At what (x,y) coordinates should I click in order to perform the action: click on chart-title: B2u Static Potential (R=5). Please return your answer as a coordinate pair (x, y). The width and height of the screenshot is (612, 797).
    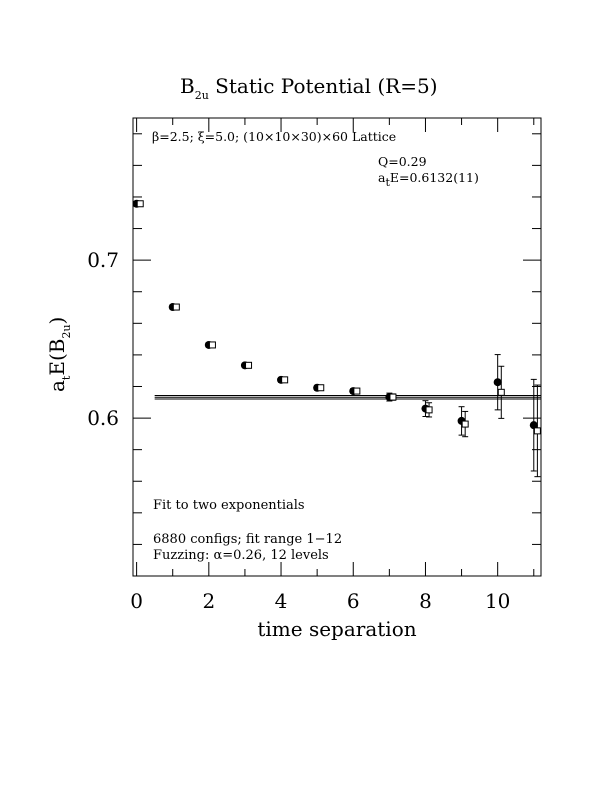
    Looking at the image, I should click on (309, 88).